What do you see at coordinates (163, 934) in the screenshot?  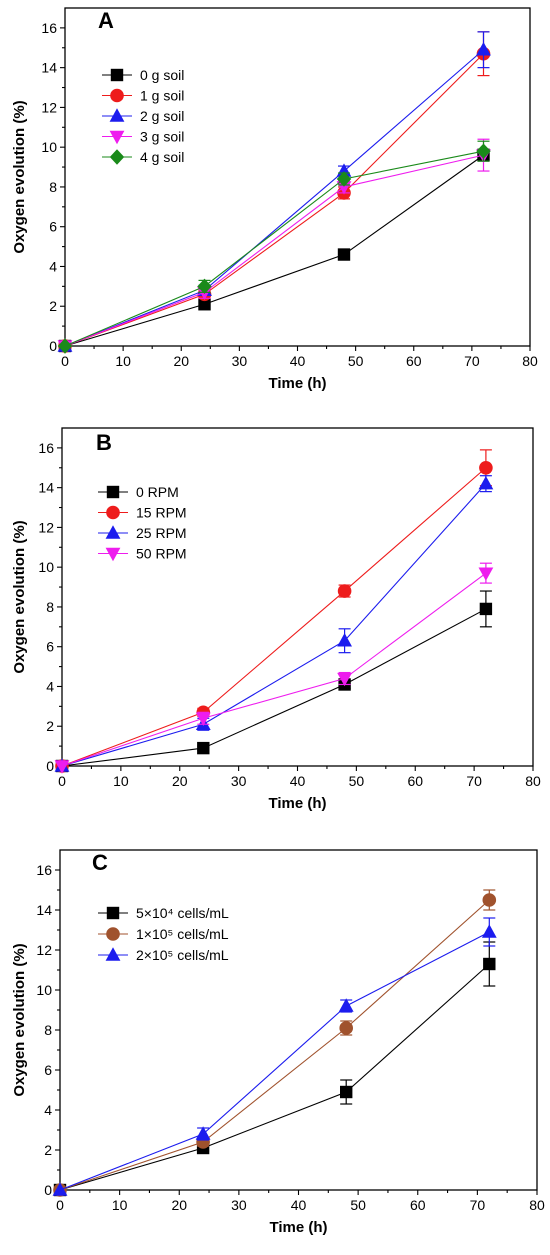 I see `legend-entry: 1×10⁵ cells/mL` at bounding box center [163, 934].